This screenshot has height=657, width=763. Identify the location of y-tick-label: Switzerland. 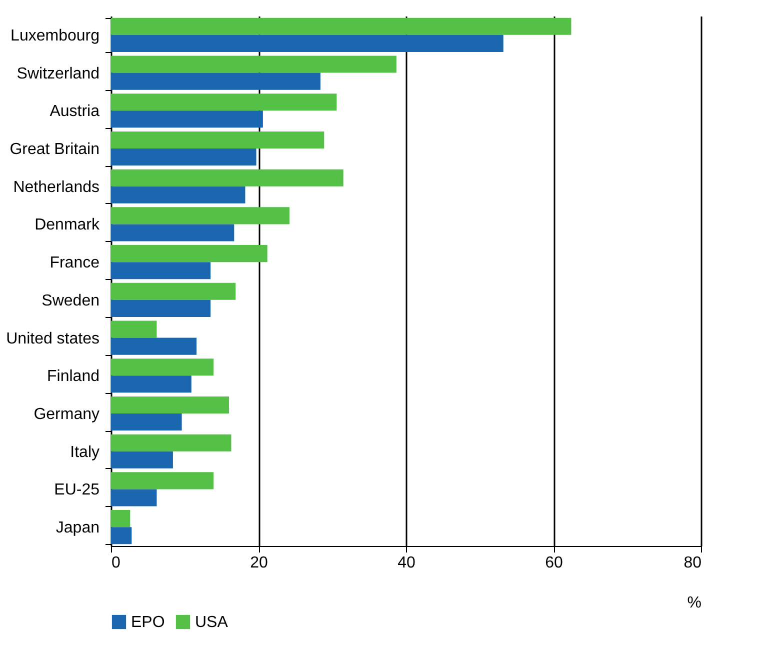
(58, 73).